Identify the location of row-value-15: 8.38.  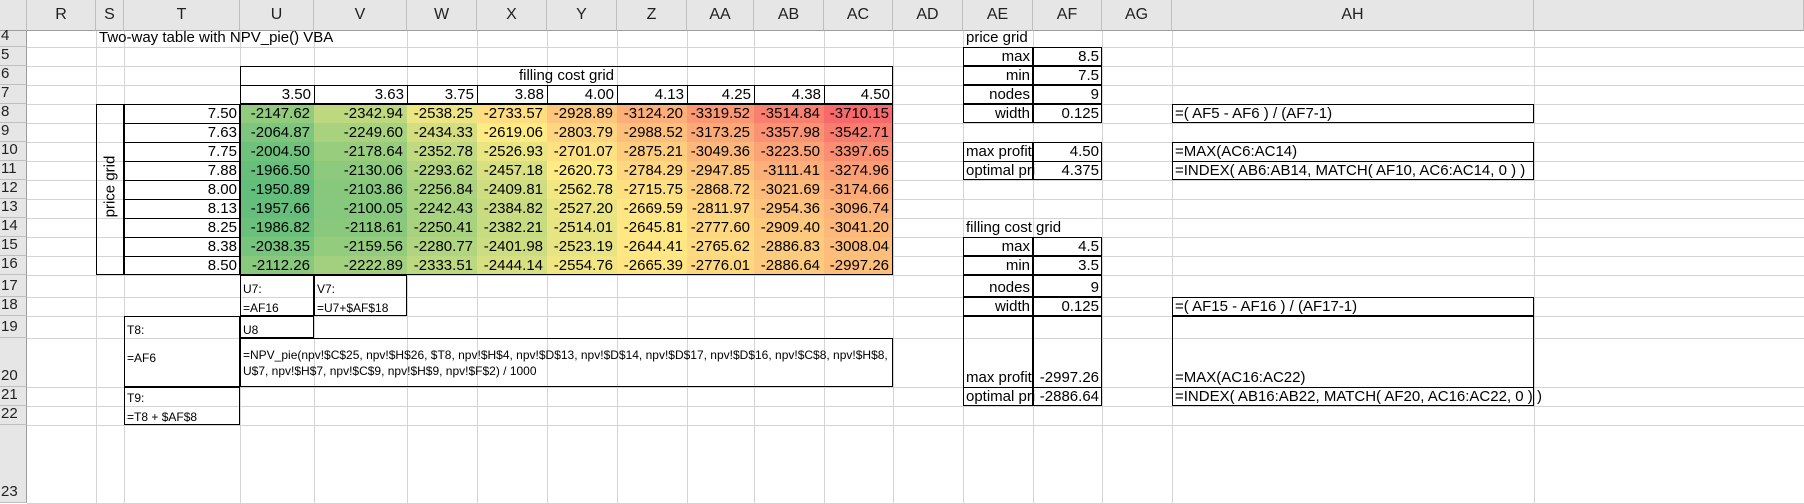
(222, 246).